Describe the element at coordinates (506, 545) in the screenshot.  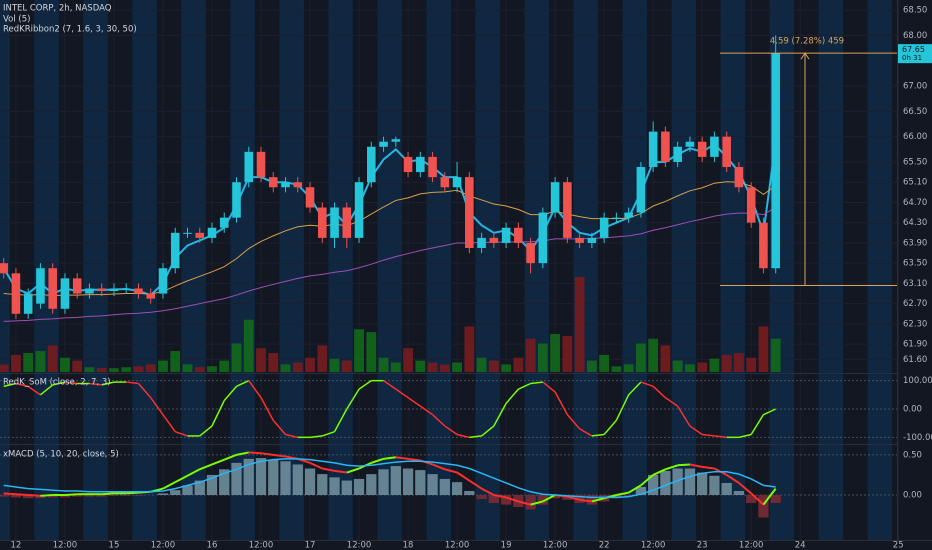
I see `x-tick-label: 19` at that location.